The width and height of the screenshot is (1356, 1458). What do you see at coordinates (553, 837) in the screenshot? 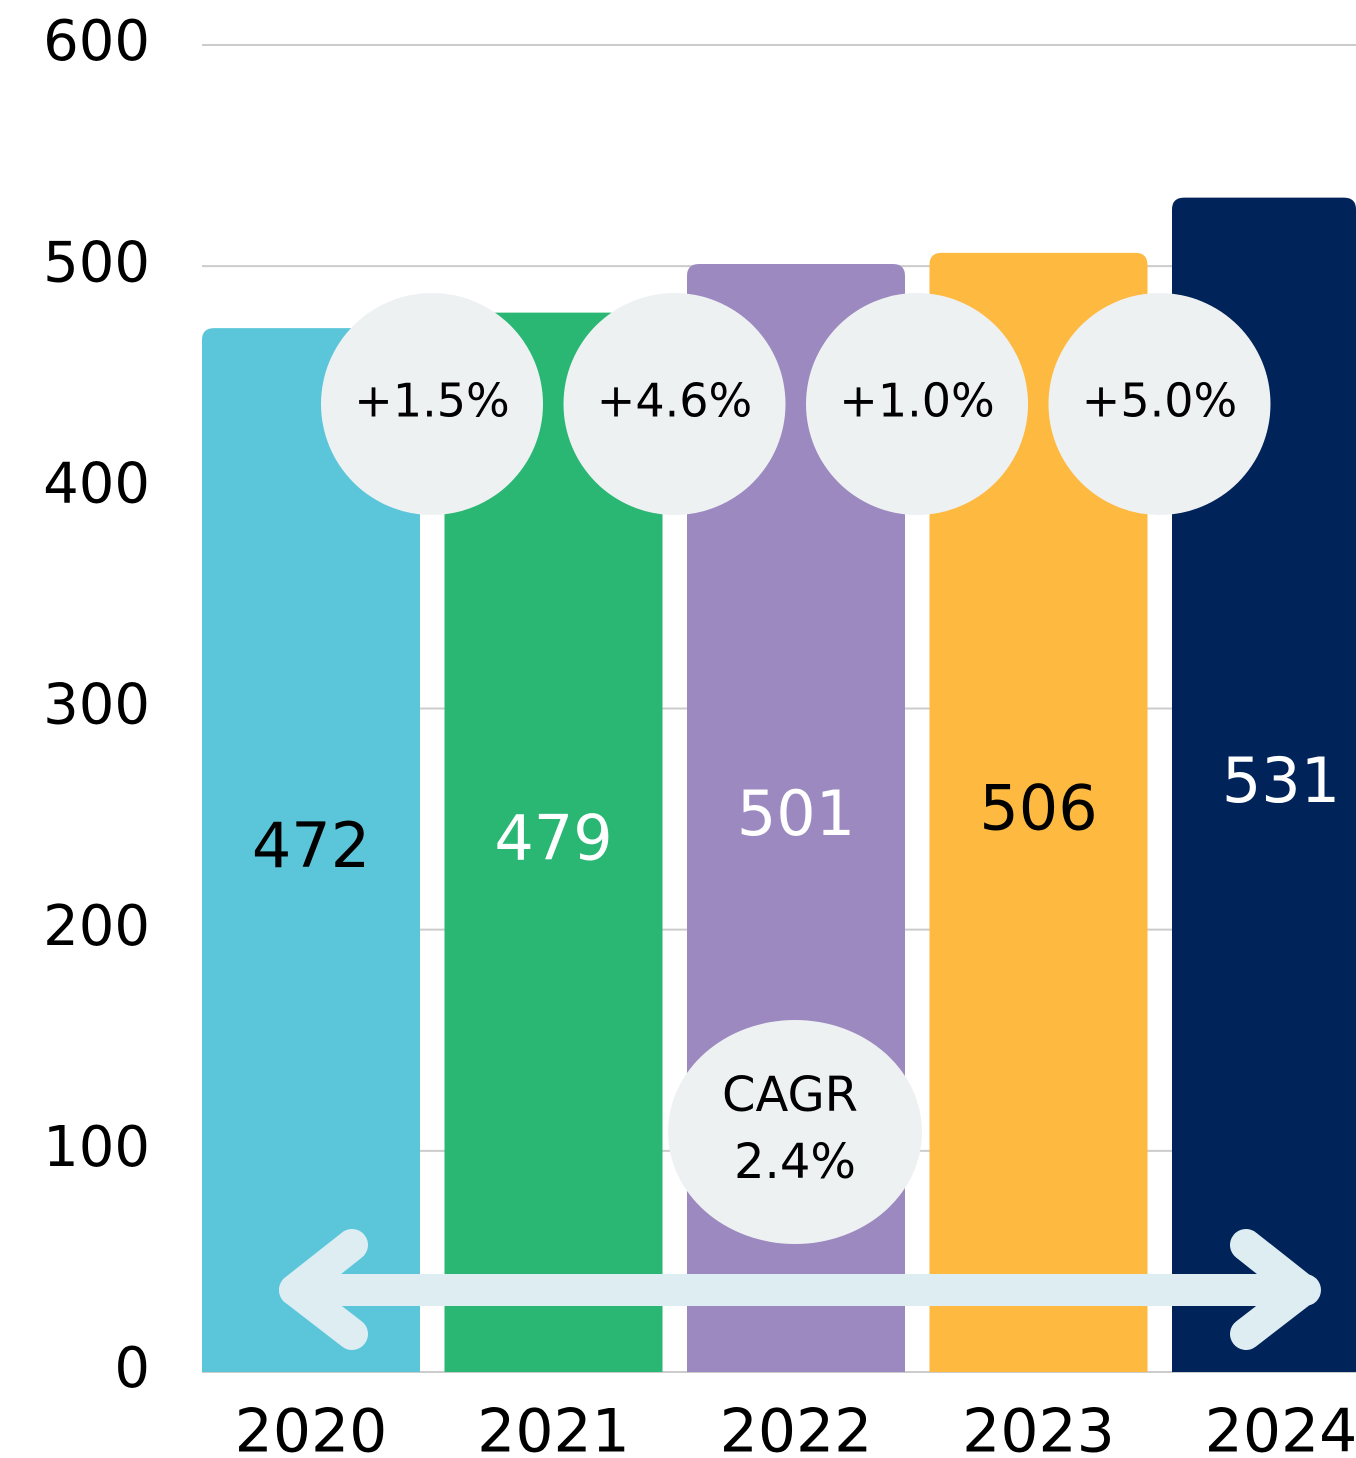
I see `value-label: 479` at bounding box center [553, 837].